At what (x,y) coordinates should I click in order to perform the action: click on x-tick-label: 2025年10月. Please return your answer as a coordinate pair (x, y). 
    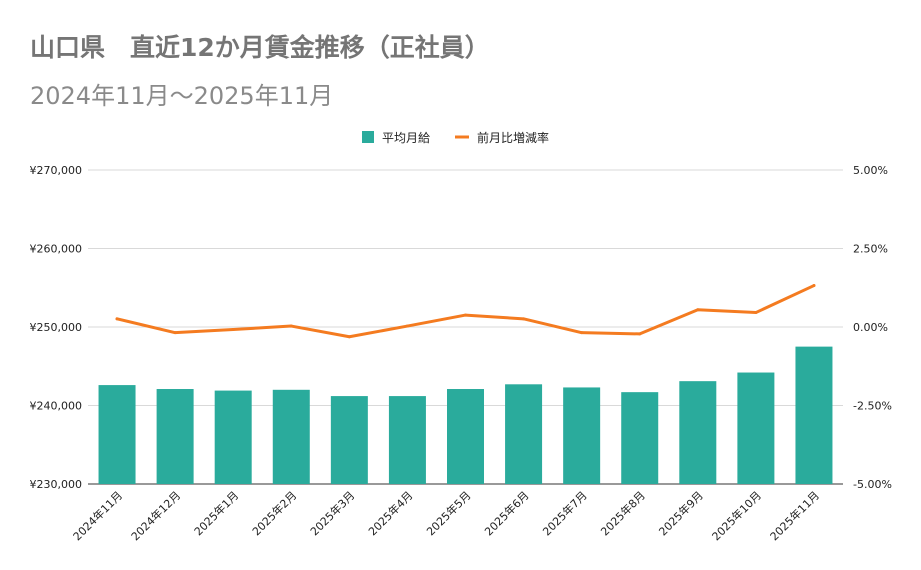
    Looking at the image, I should click on (736, 515).